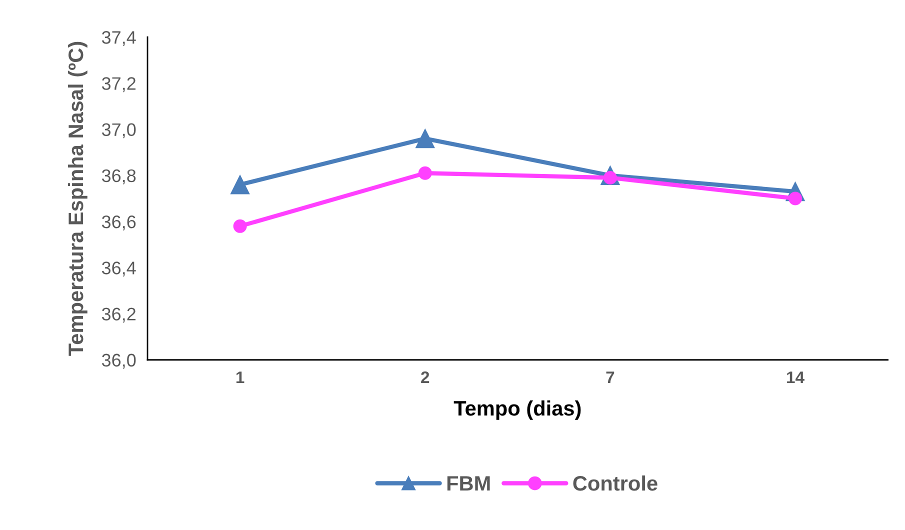 The width and height of the screenshot is (905, 530). What do you see at coordinates (468, 483) in the screenshot?
I see `legend-label: FBM` at bounding box center [468, 483].